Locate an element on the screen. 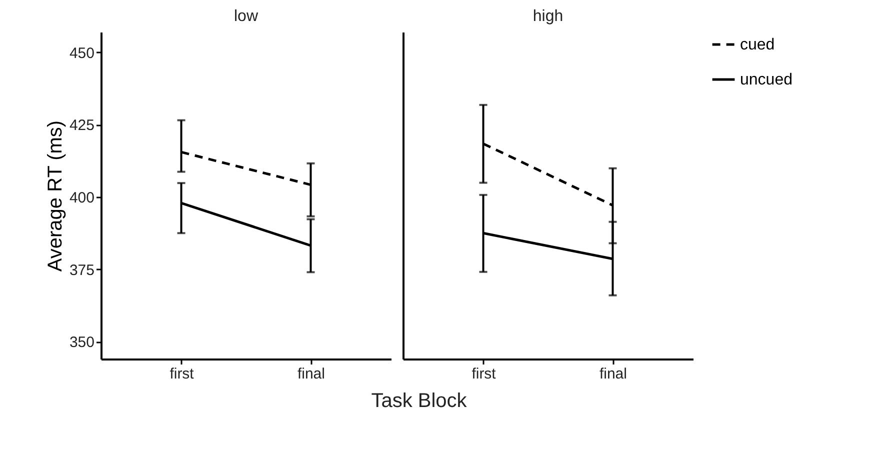  legend-label: cued is located at coordinates (757, 45).